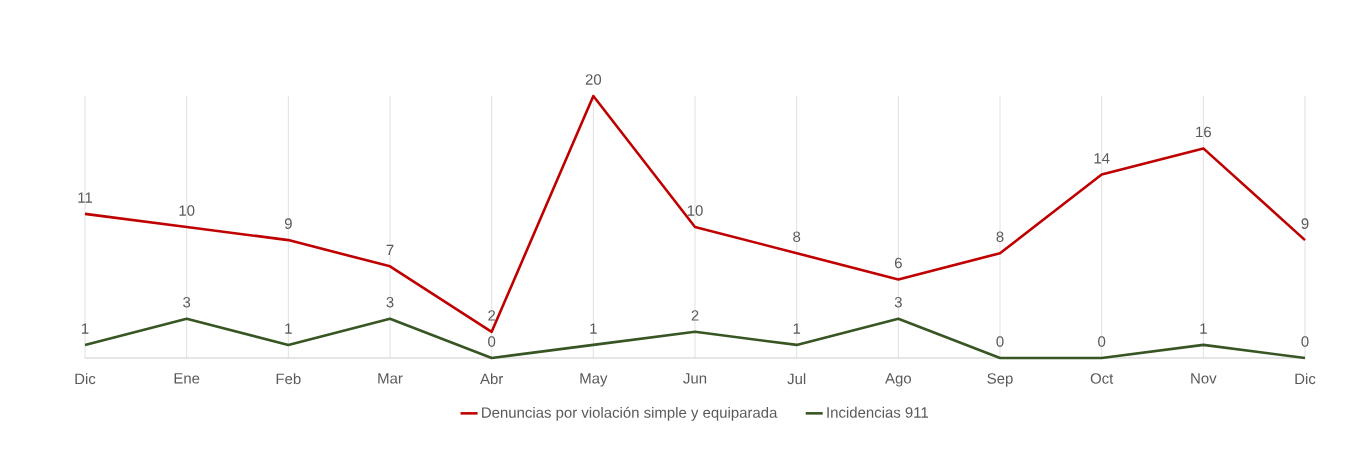  Describe the element at coordinates (796, 379) in the screenshot. I see `x-tick-label: Jul` at that location.